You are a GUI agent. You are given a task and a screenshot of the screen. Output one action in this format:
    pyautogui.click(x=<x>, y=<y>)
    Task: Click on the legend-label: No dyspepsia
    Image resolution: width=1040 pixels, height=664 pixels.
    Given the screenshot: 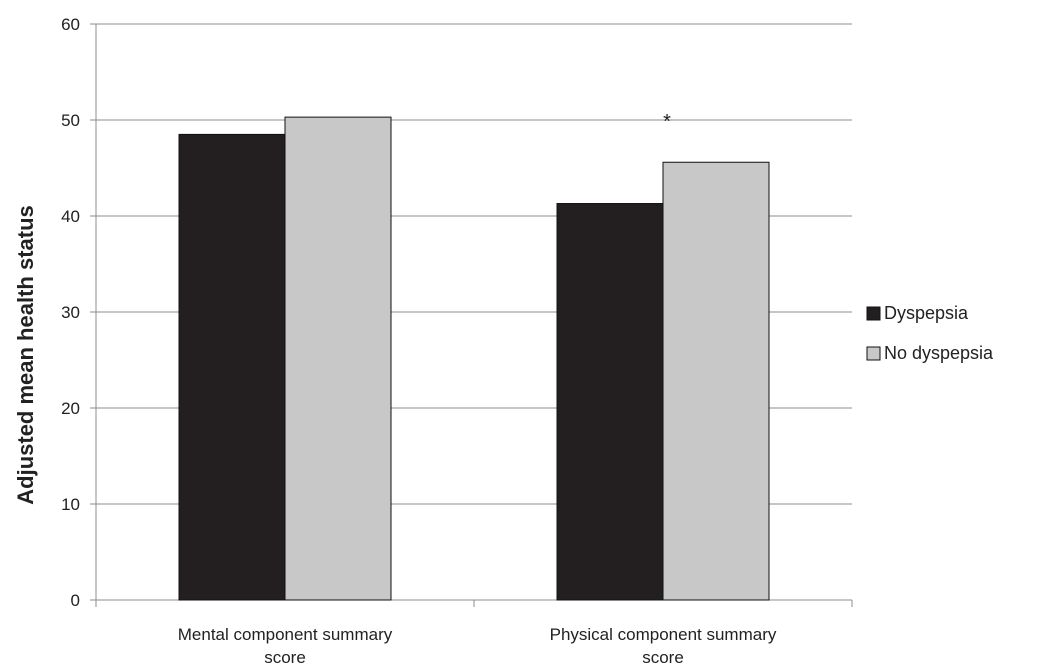 What is the action you would take?
    pyautogui.click(x=939, y=353)
    